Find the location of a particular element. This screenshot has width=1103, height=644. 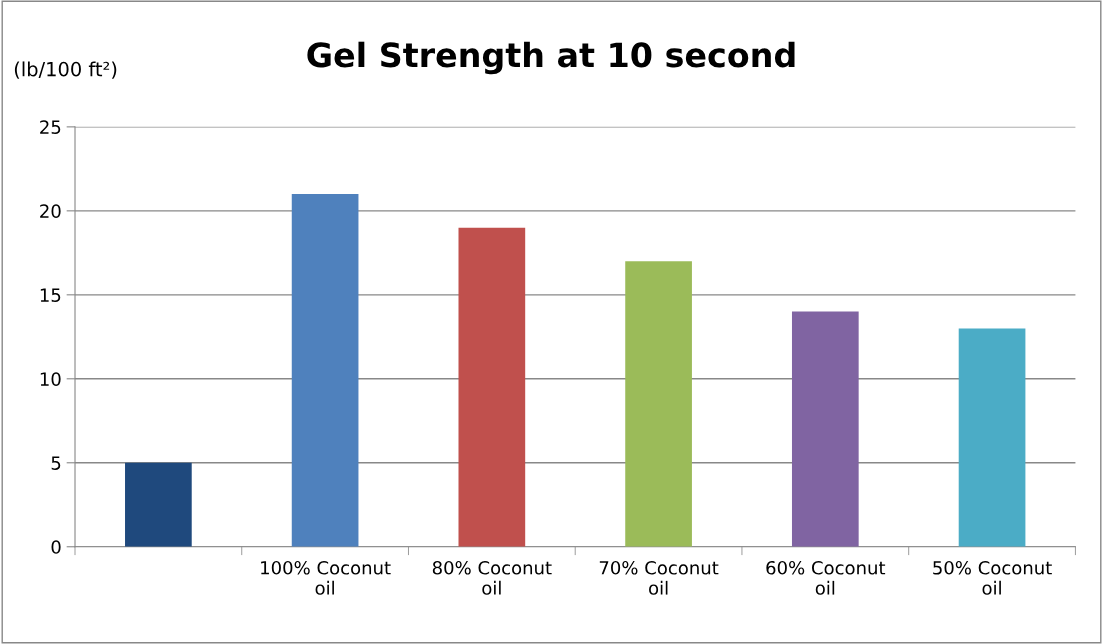

x-tick-label: 60% Coconut oil is located at coordinates (826, 577).